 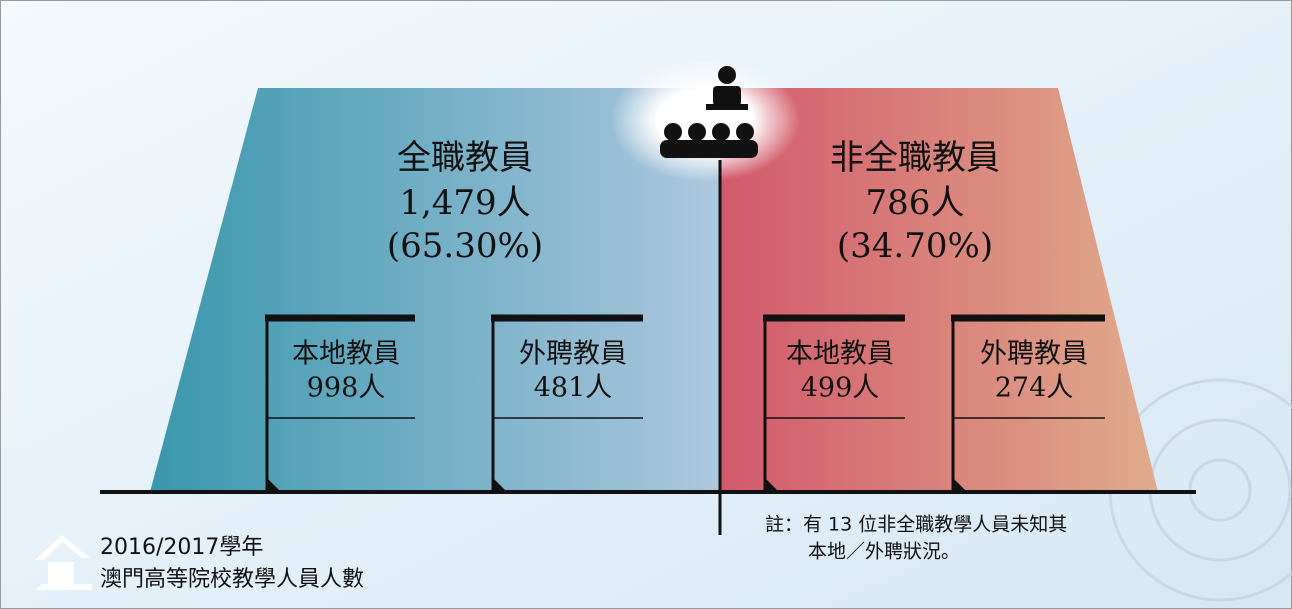 I want to click on lecture-icon, so click(x=709, y=112).